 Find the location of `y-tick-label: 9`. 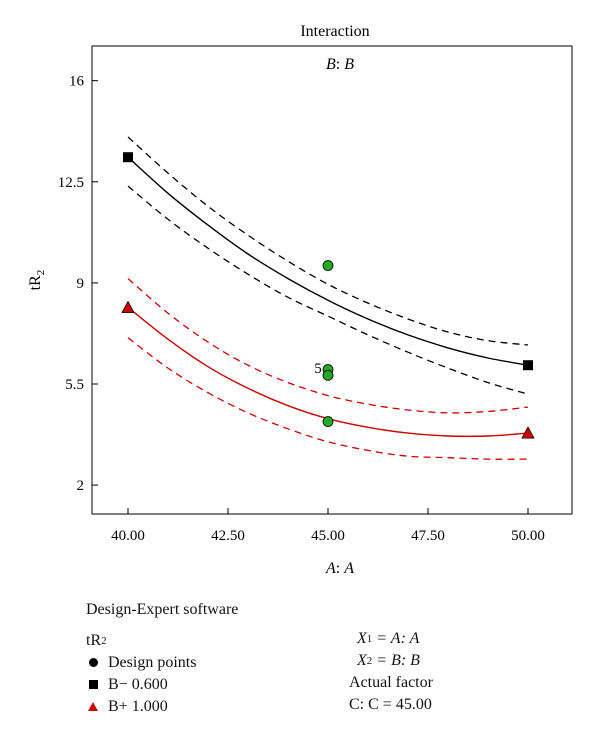

y-tick-label: 9 is located at coordinates (81, 284).